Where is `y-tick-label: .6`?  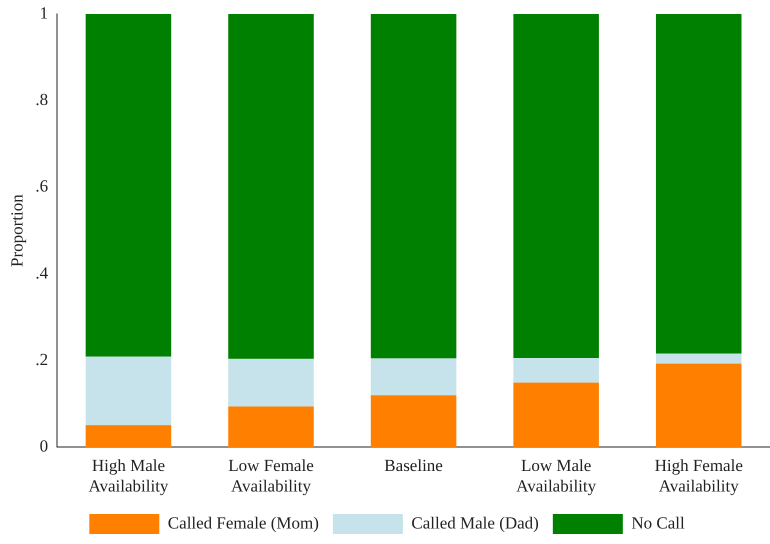 y-tick-label: .6 is located at coordinates (41, 186).